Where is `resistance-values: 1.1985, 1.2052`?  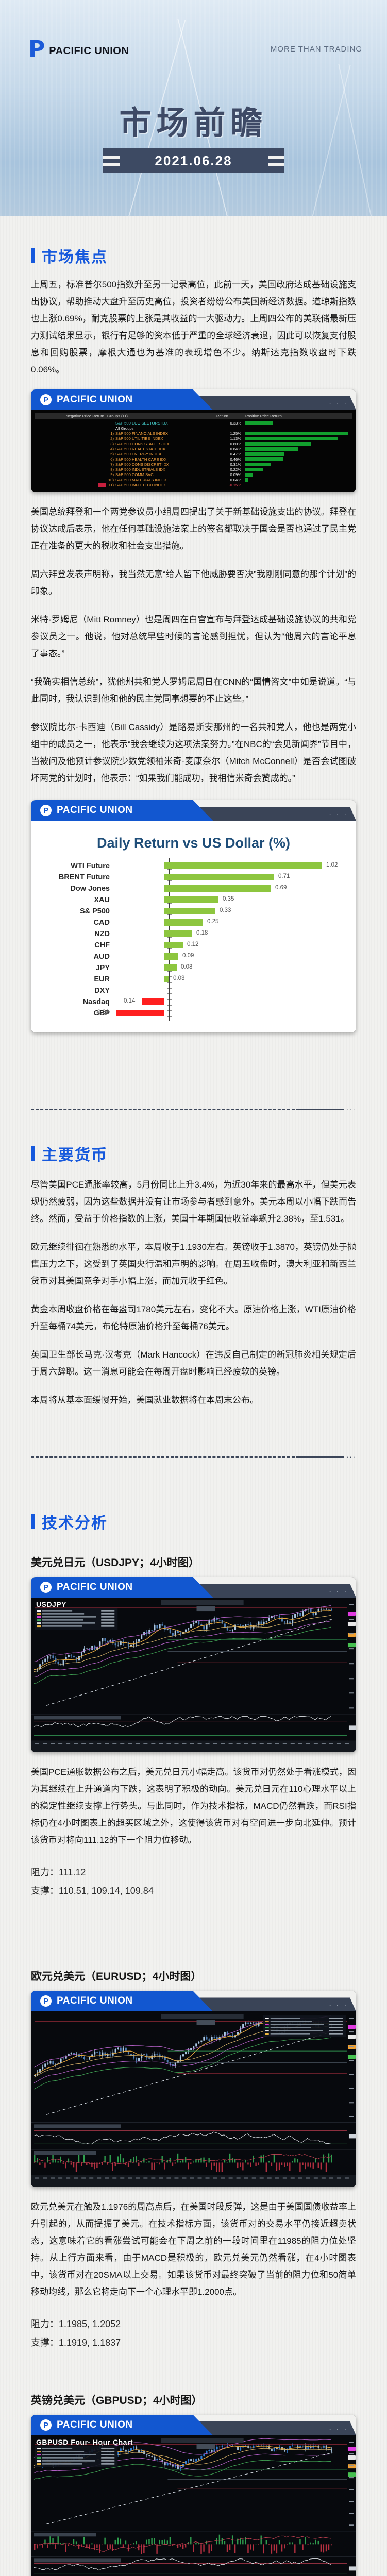 resistance-values: 1.1985, 1.2052 is located at coordinates (90, 2324).